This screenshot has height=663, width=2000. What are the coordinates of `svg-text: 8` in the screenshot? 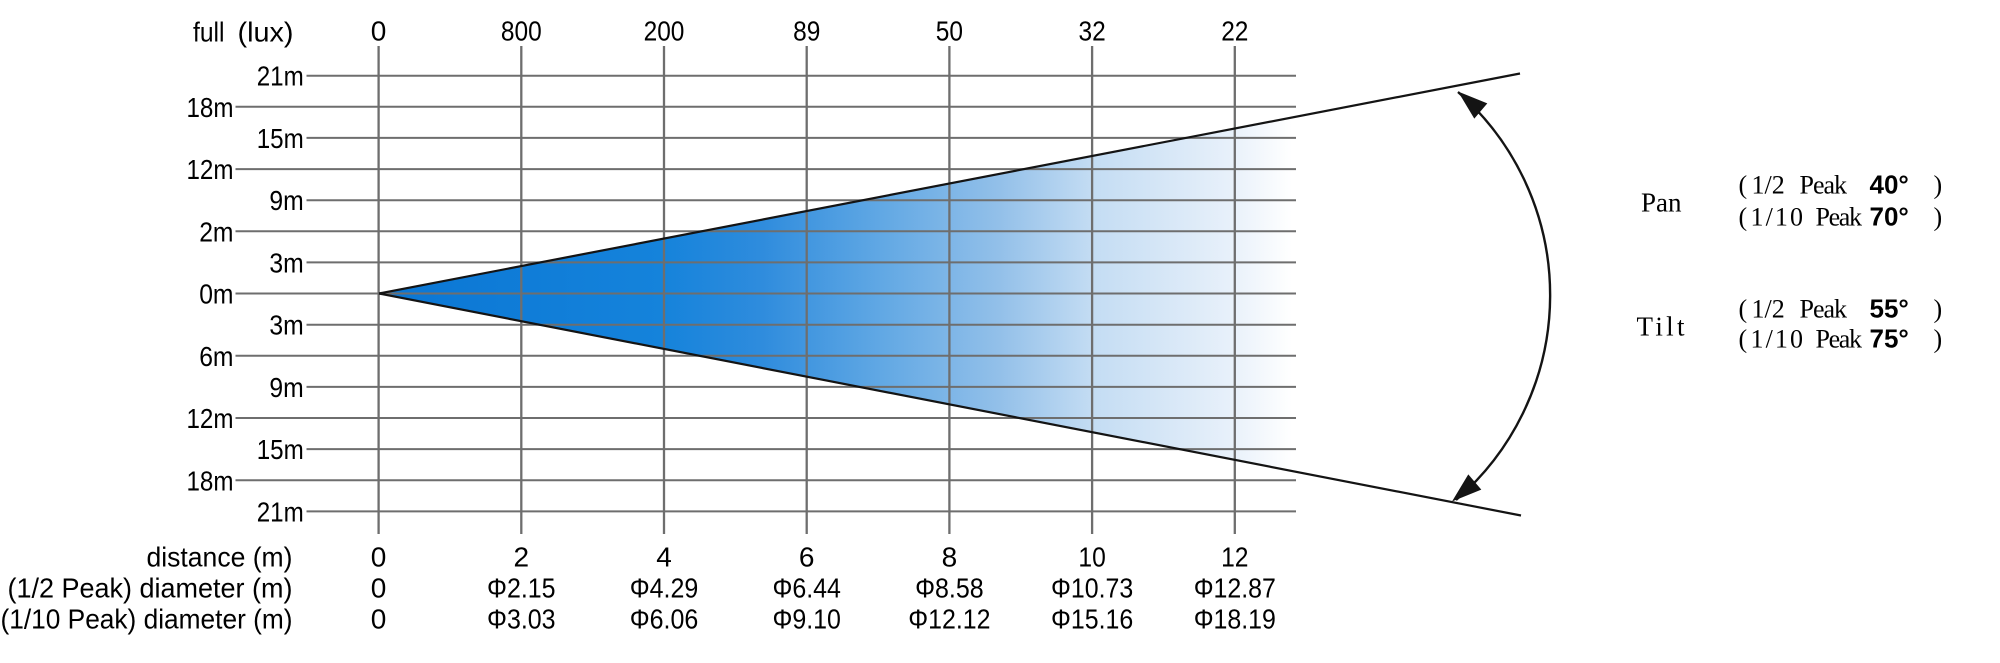 It's located at (950, 557).